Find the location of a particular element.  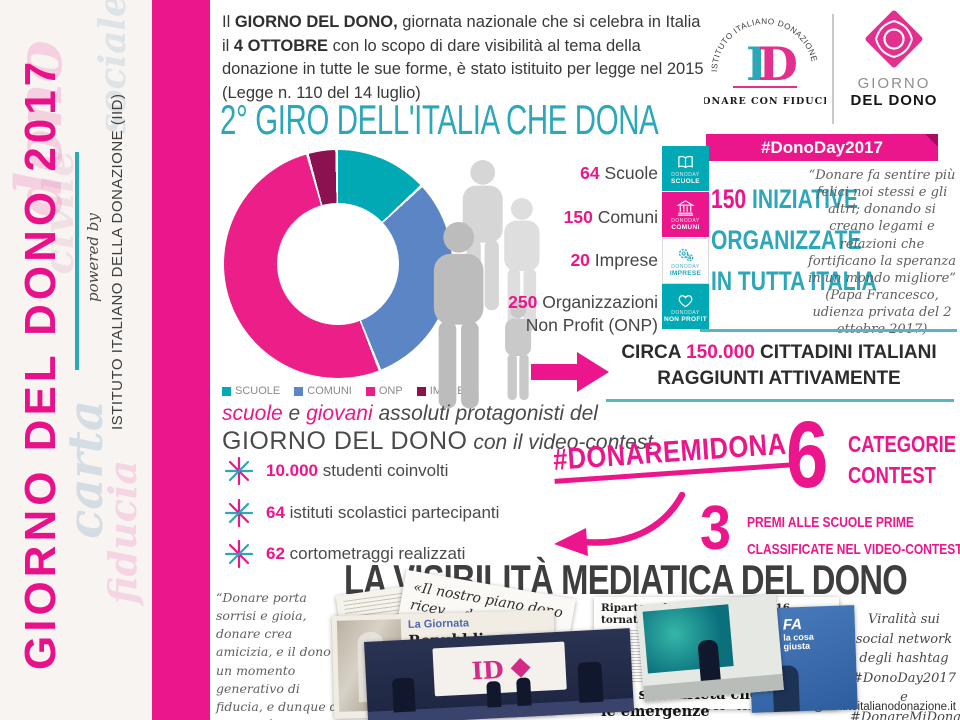

tv1-screen is located at coordinates (688, 639).